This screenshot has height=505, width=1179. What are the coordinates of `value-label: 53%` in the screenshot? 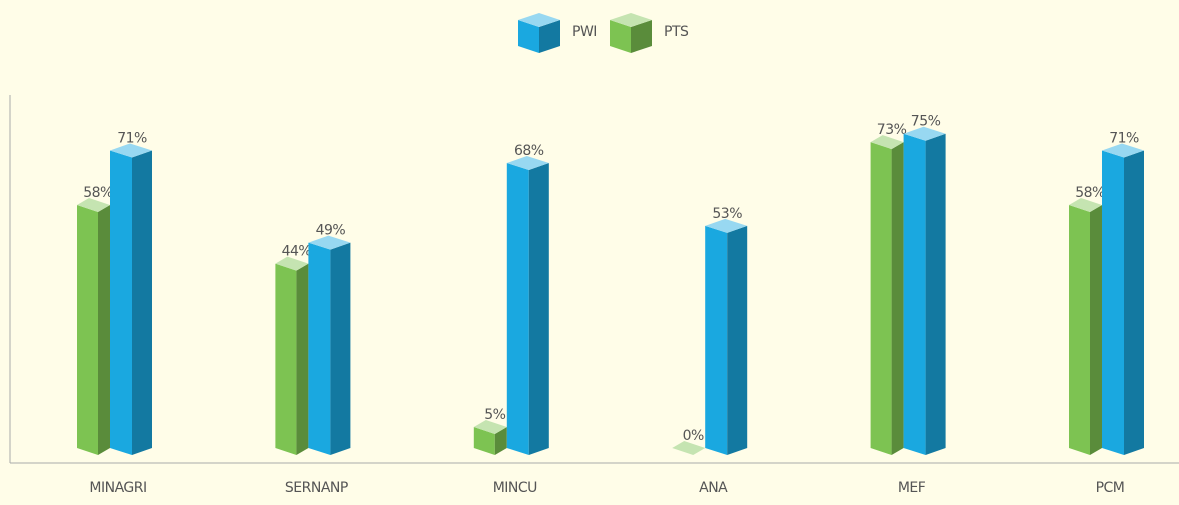 It's located at (727, 214).